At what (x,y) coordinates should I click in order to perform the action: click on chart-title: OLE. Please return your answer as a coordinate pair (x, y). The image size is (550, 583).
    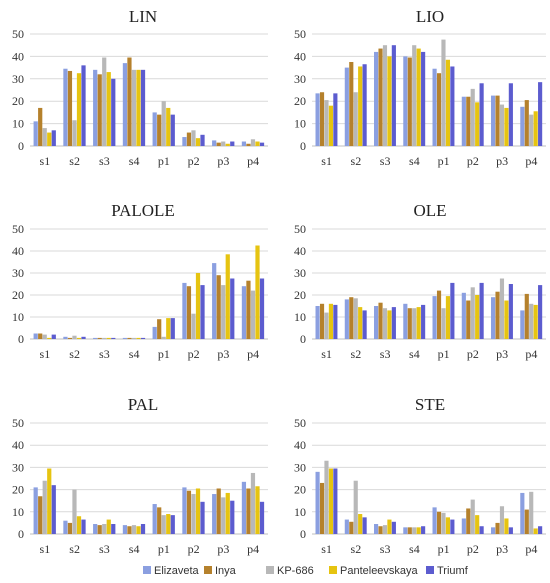
    Looking at the image, I should click on (429, 210).